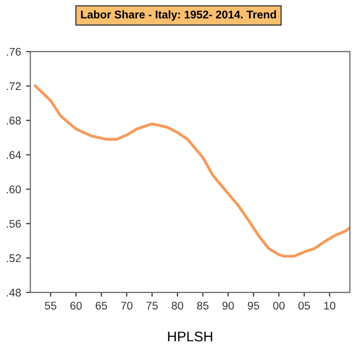 This screenshot has width=357, height=344. Describe the element at coordinates (13, 224) in the screenshot. I see `y-tick-label: .56` at that location.